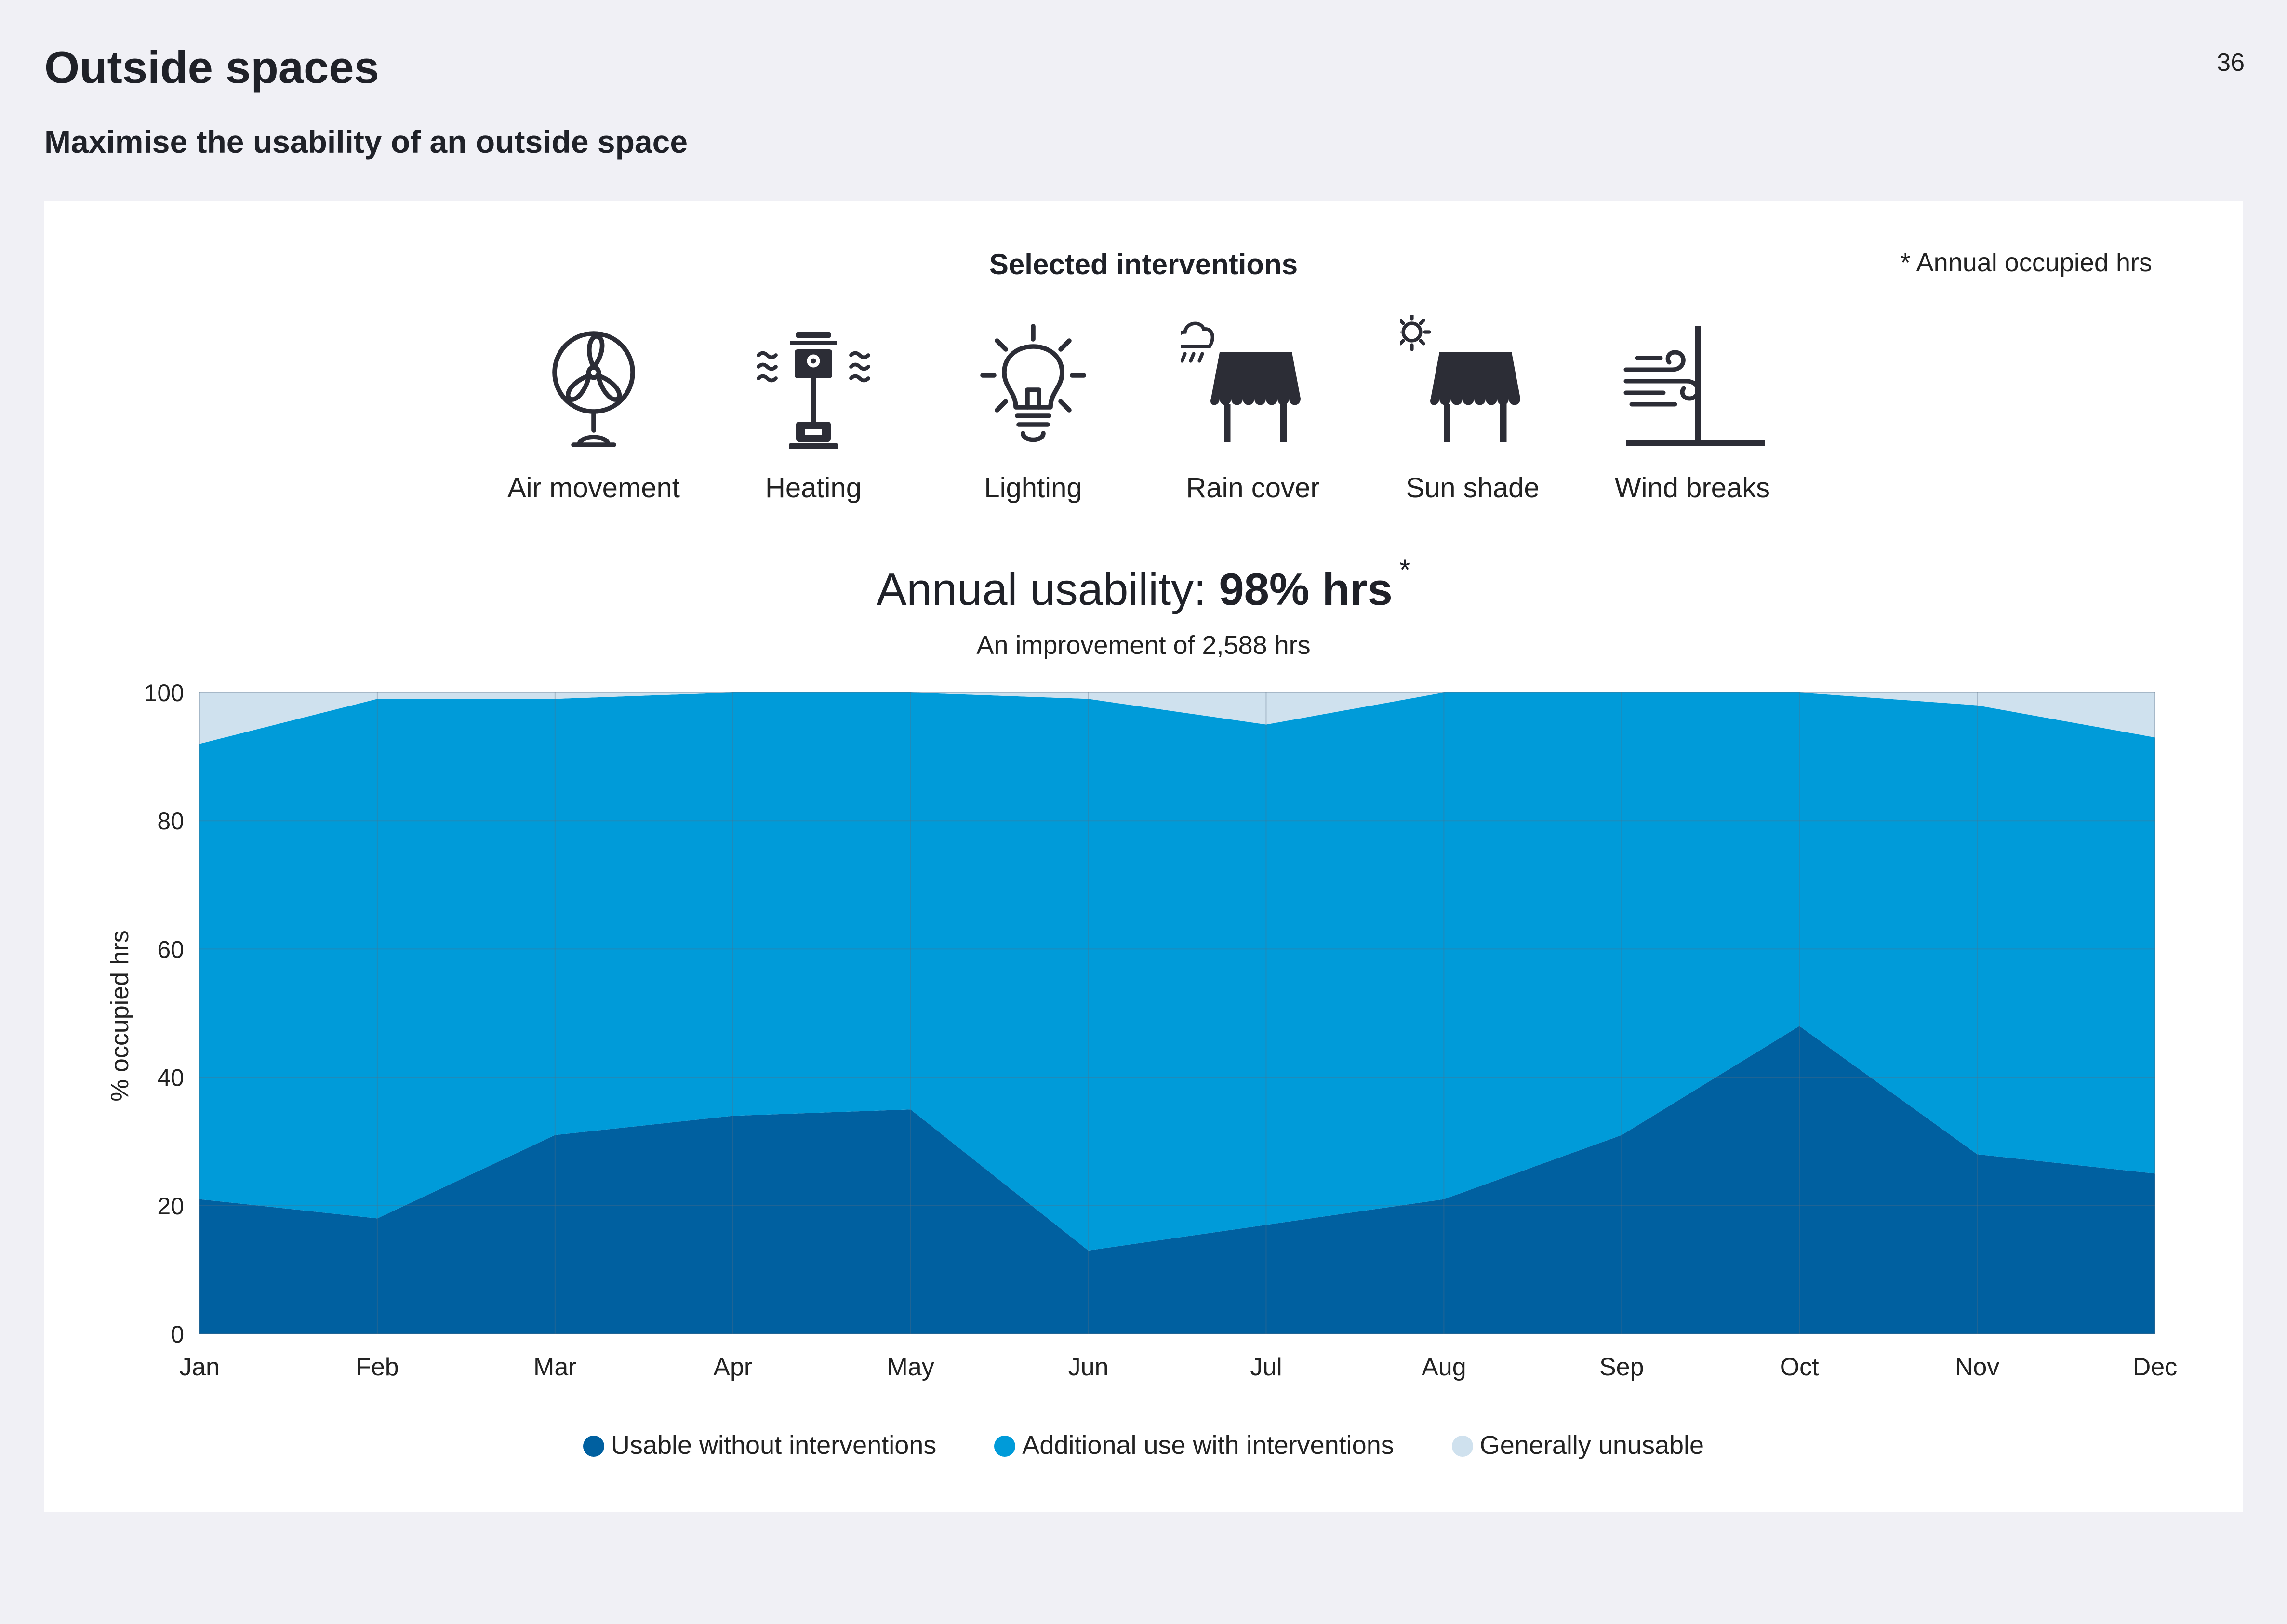 The image size is (2287, 1624). What do you see at coordinates (1692, 488) in the screenshot?
I see `intervention-label: Wind breaks` at bounding box center [1692, 488].